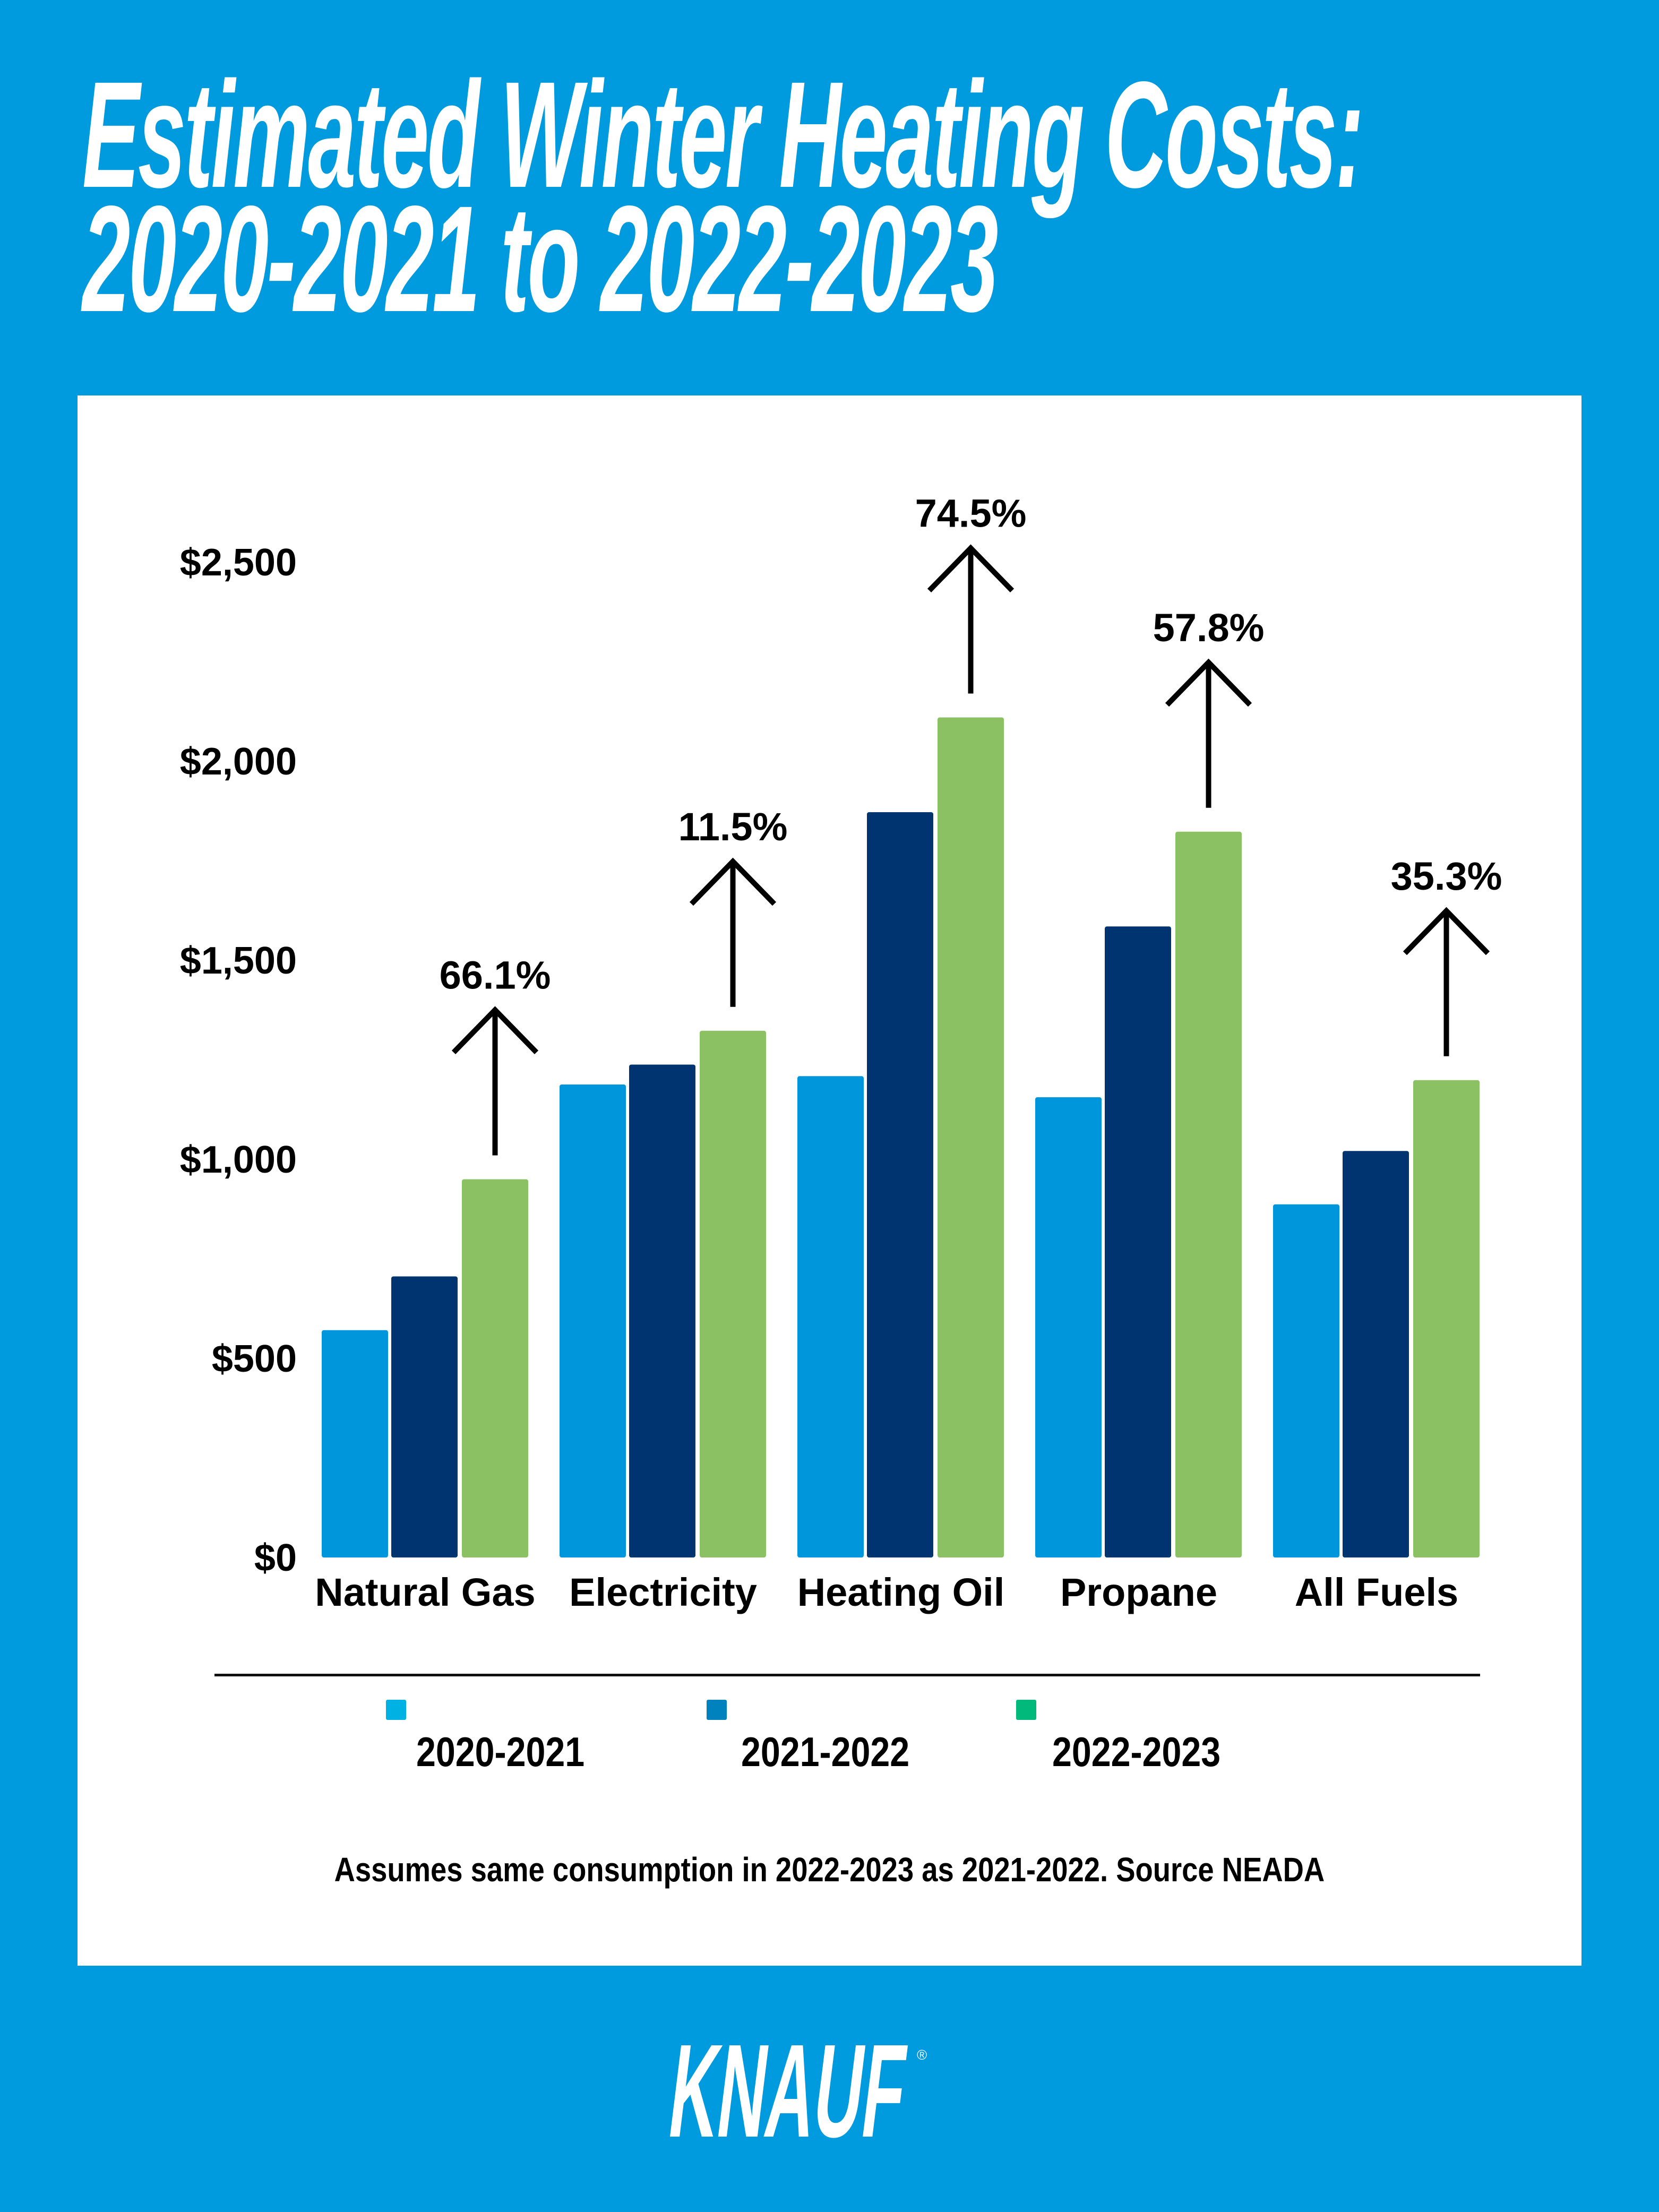 The image size is (1659, 2212). Describe the element at coordinates (275, 1558) in the screenshot. I see `y-tick-label: $0` at that location.